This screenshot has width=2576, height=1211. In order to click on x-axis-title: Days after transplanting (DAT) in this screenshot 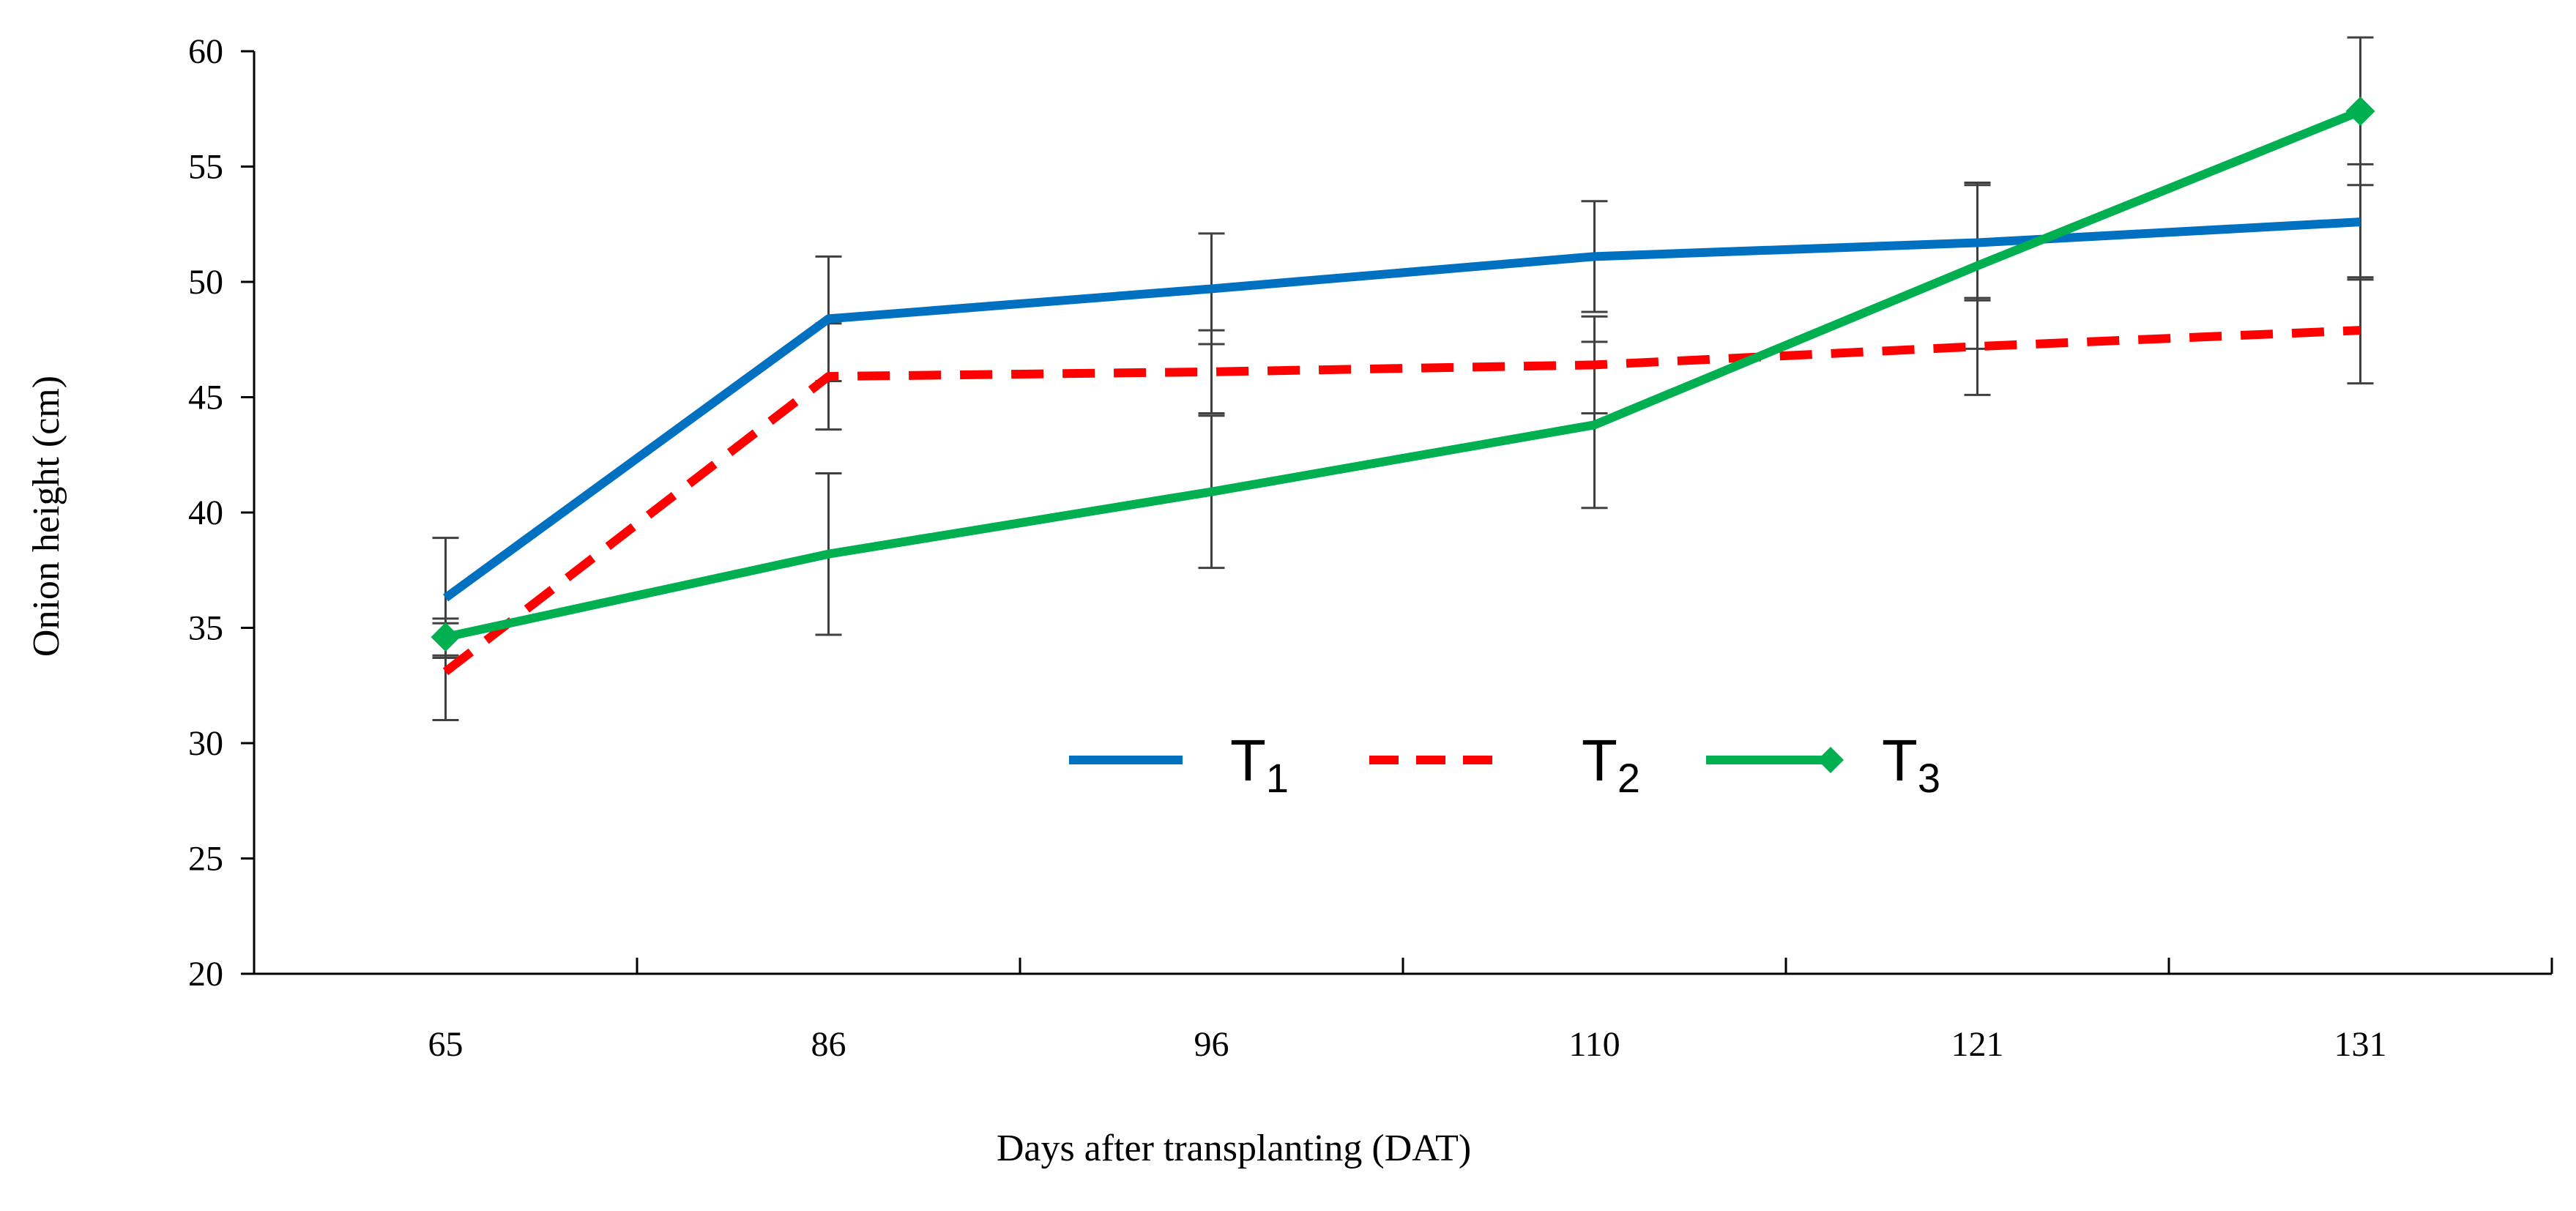, I will do `click(1234, 1148)`.